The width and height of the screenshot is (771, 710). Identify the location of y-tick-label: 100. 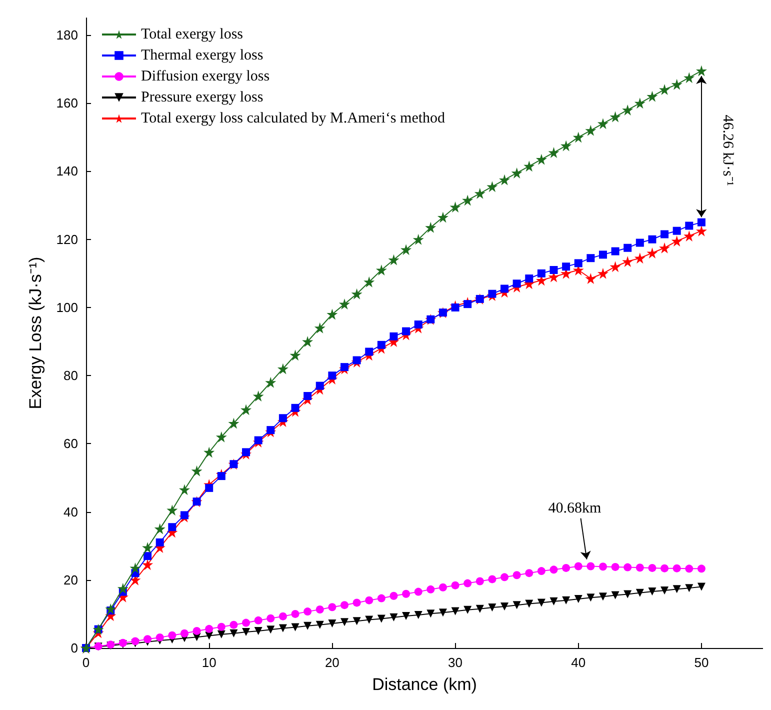
(67, 307).